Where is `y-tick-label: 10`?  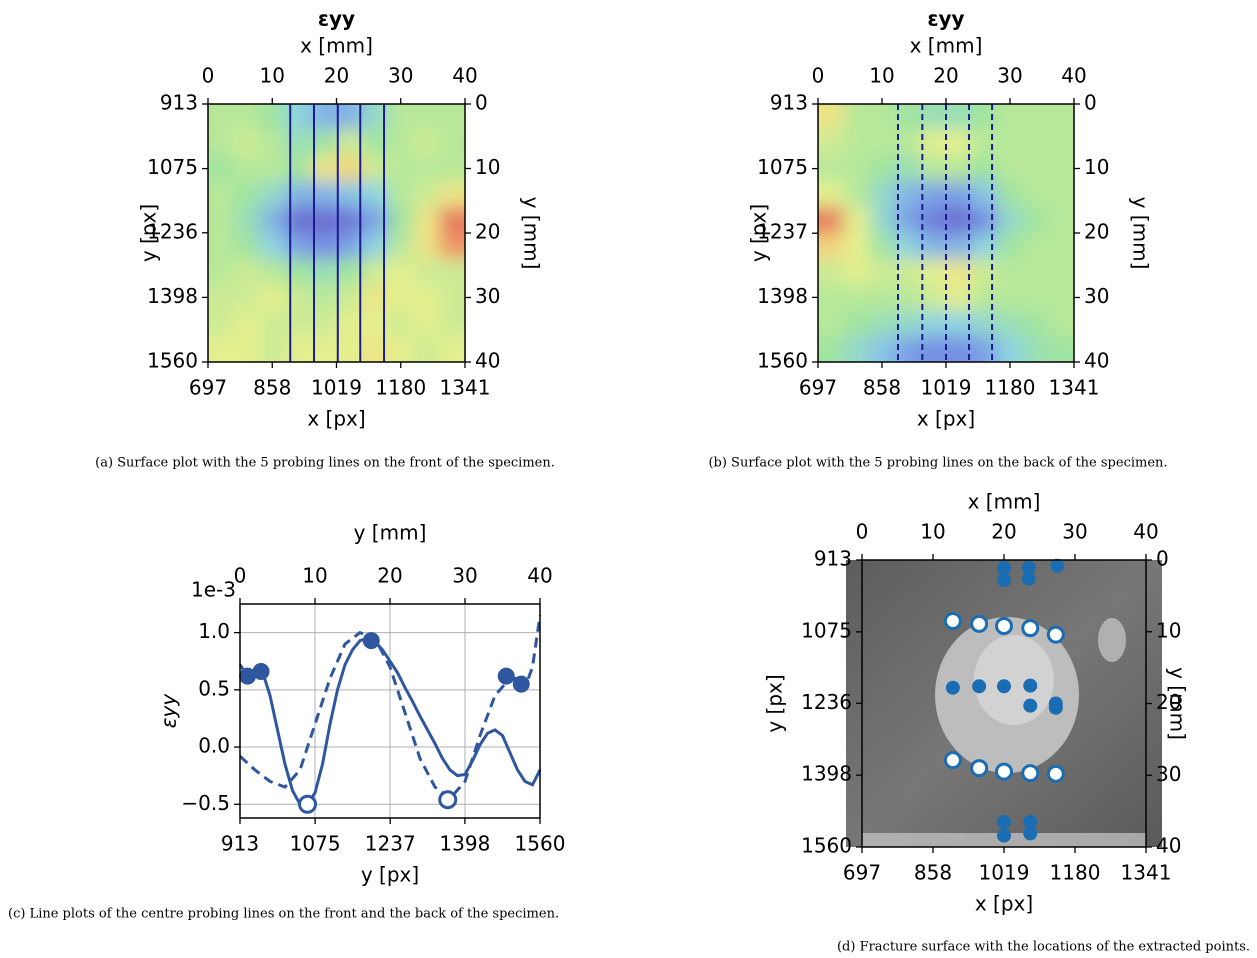 y-tick-label: 10 is located at coordinates (487, 167).